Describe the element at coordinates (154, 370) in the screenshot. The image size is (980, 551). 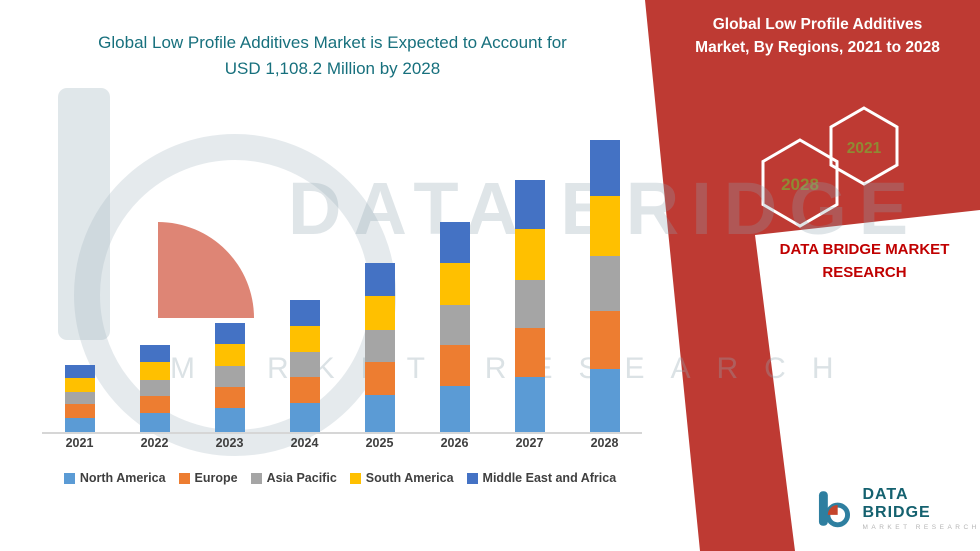
I see `bar-segment-2022-south-america` at that location.